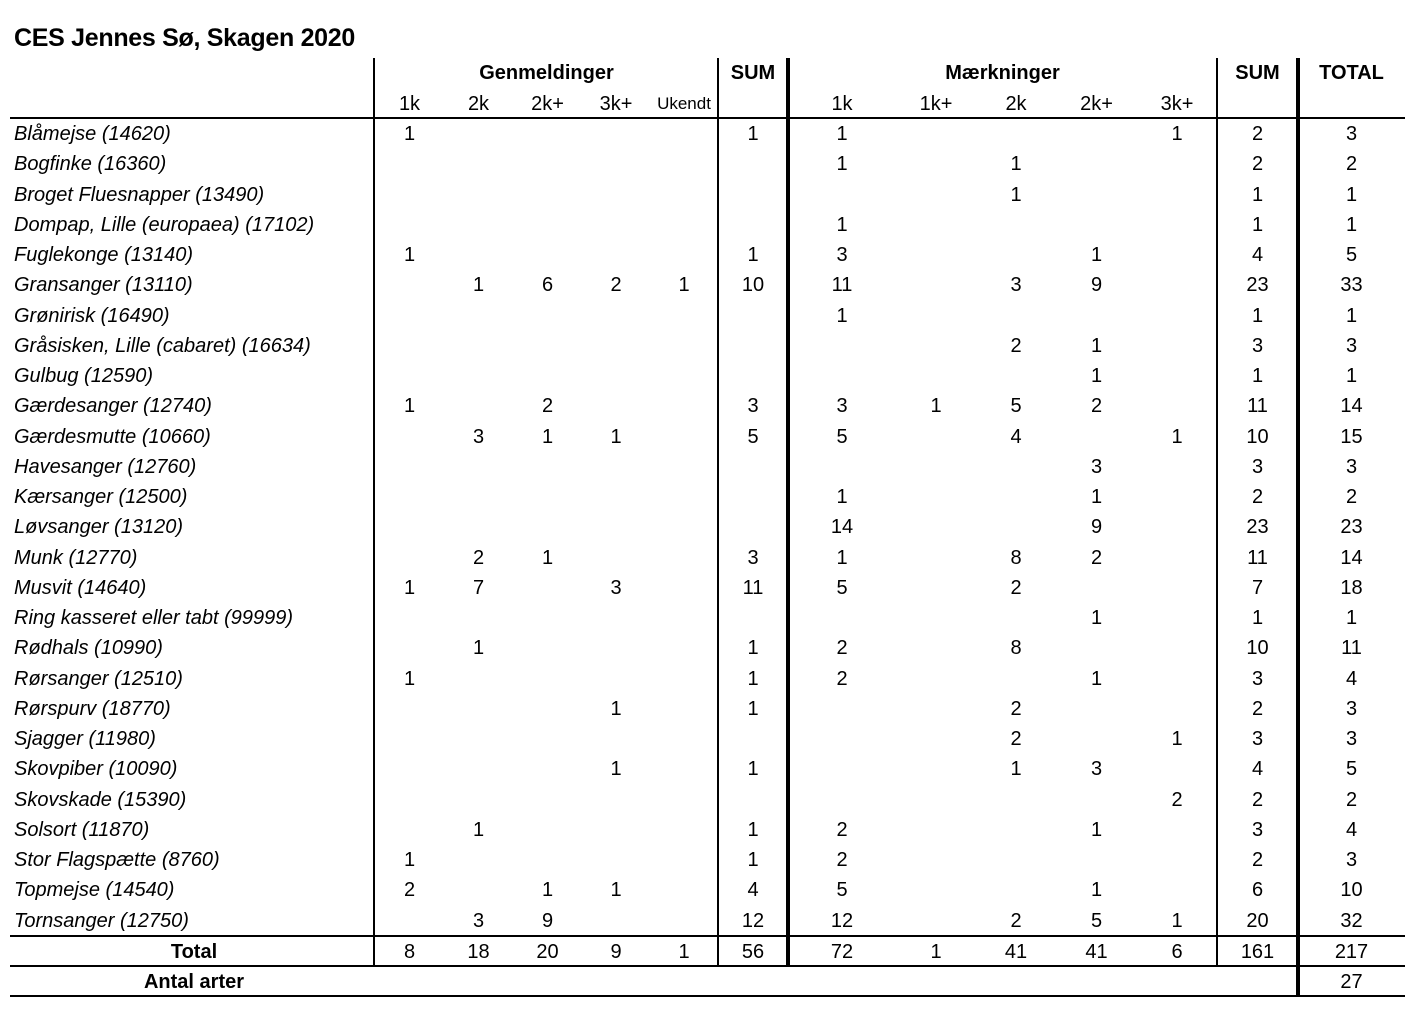 The width and height of the screenshot is (1415, 1015). What do you see at coordinates (478, 951) in the screenshot?
I see `total-cell: 18` at bounding box center [478, 951].